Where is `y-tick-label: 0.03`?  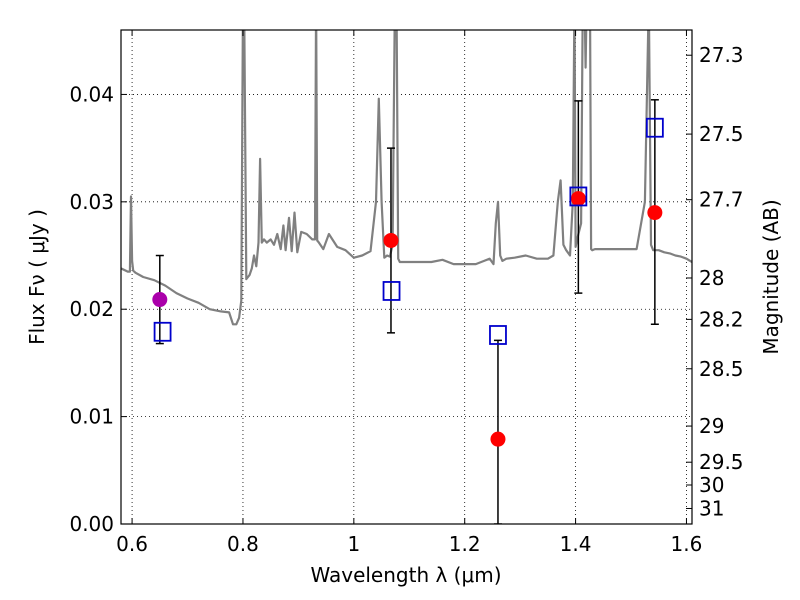 y-tick-label: 0.03 is located at coordinates (91, 202).